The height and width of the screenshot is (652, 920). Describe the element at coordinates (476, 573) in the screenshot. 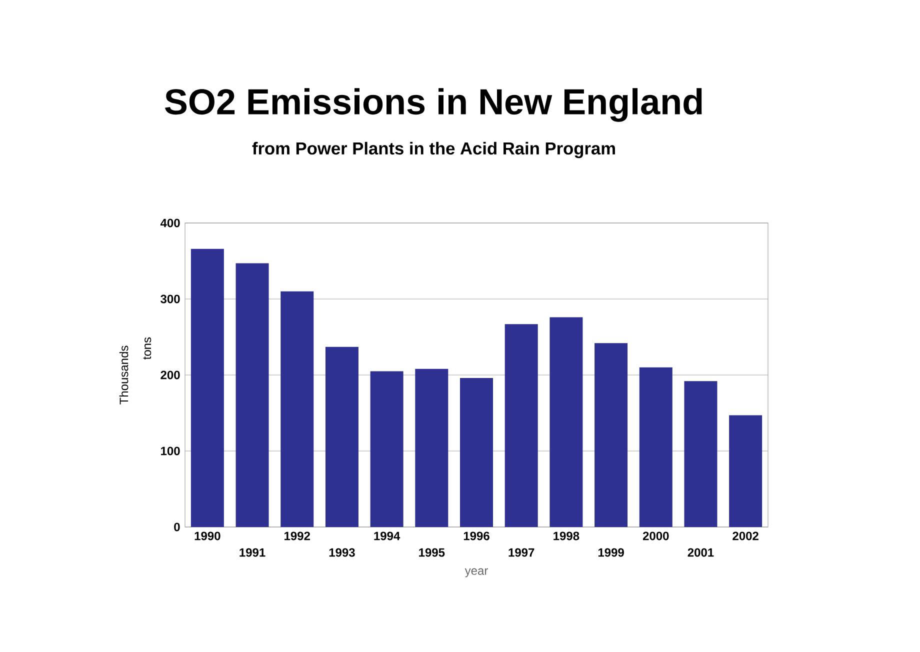

I see `x-axis-title: year` at that location.